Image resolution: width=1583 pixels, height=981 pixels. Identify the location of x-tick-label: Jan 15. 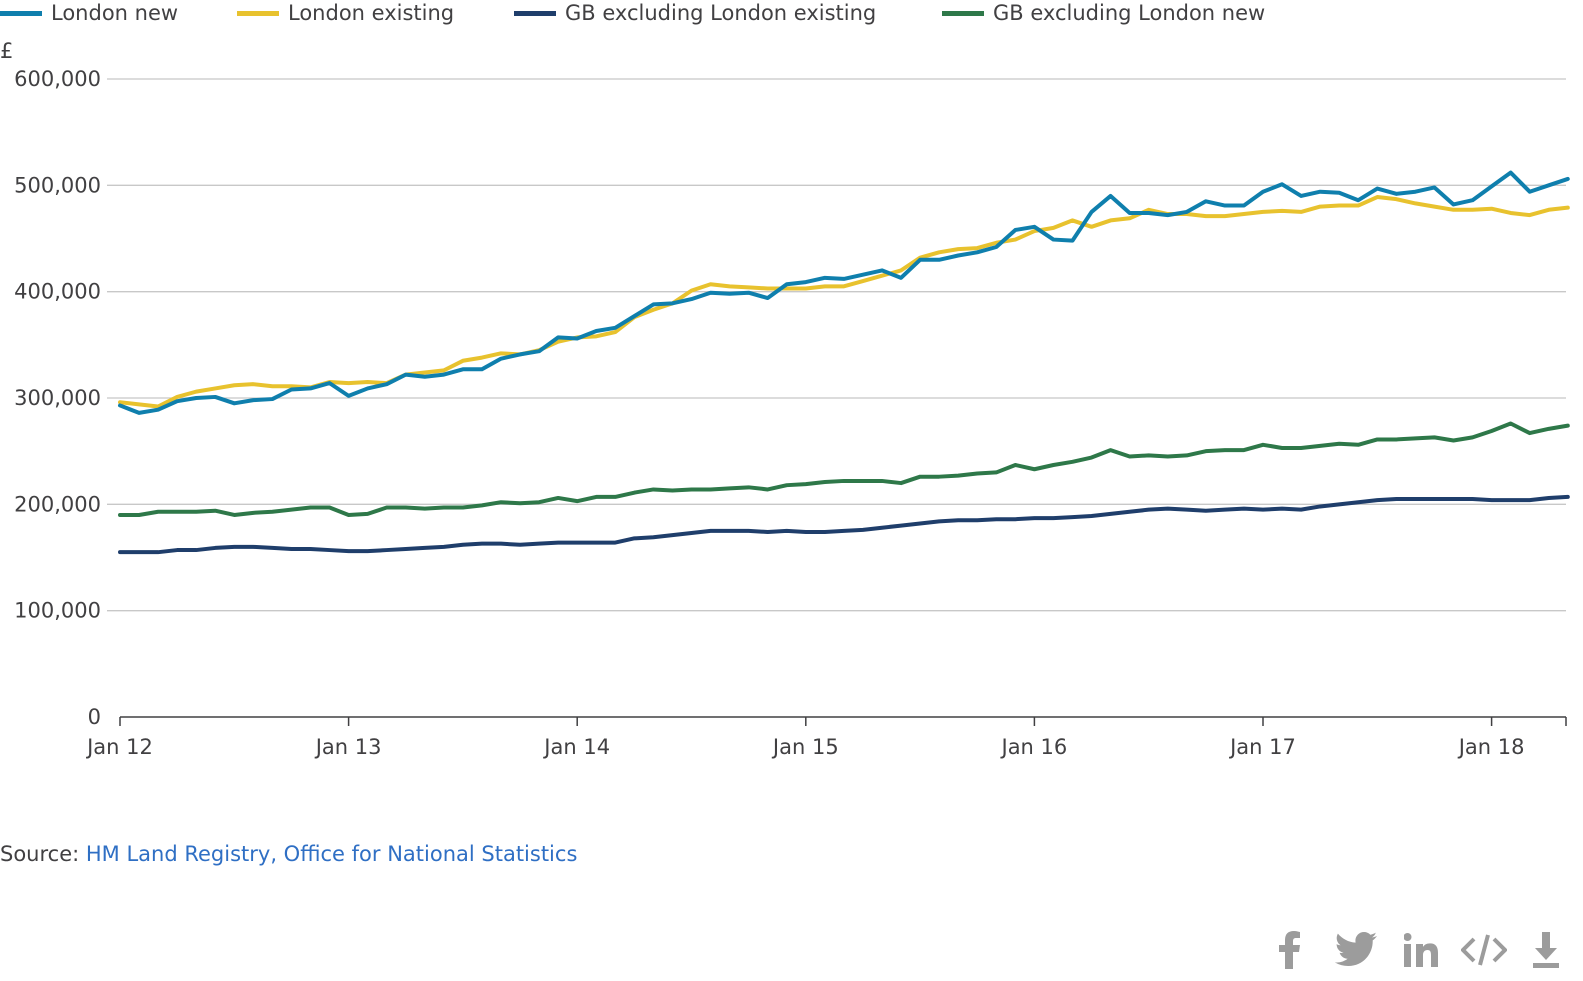
(805, 747).